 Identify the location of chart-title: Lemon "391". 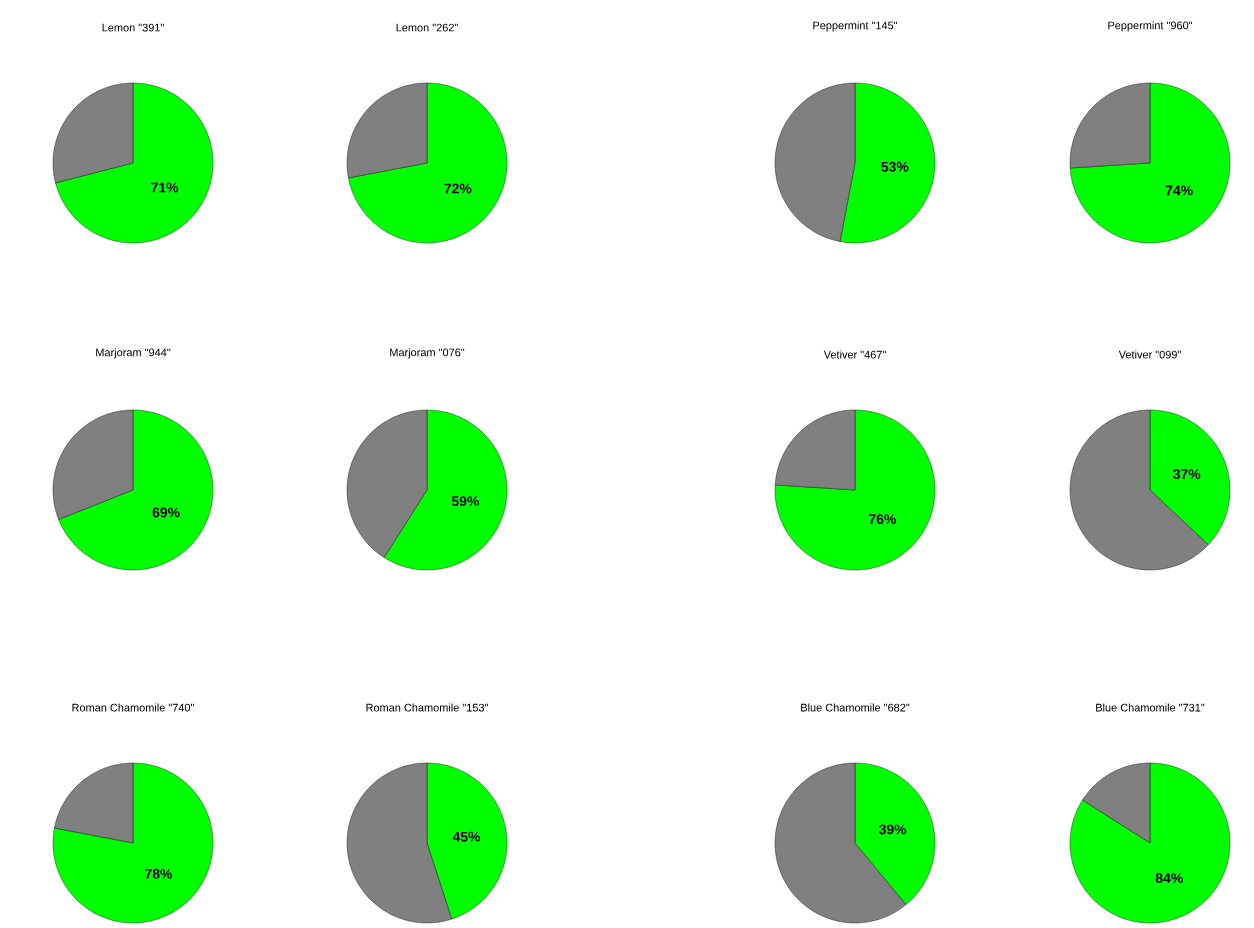
(133, 27).